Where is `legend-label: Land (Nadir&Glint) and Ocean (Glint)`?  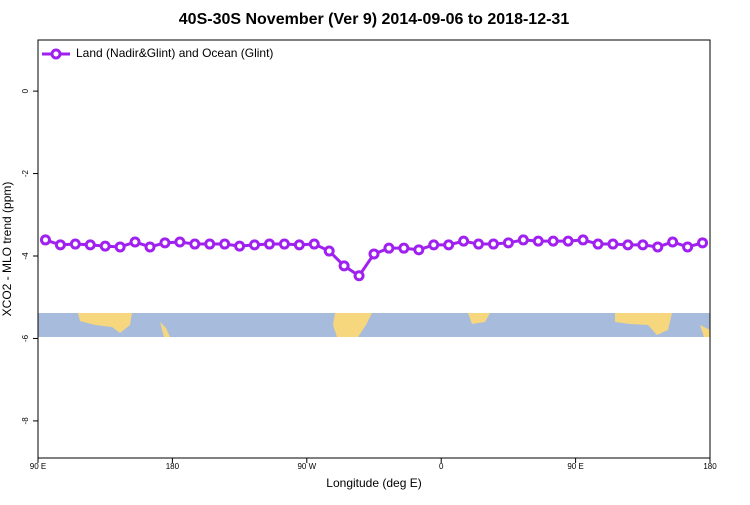 legend-label: Land (Nadir&Glint) and Ocean (Glint) is located at coordinates (174, 53).